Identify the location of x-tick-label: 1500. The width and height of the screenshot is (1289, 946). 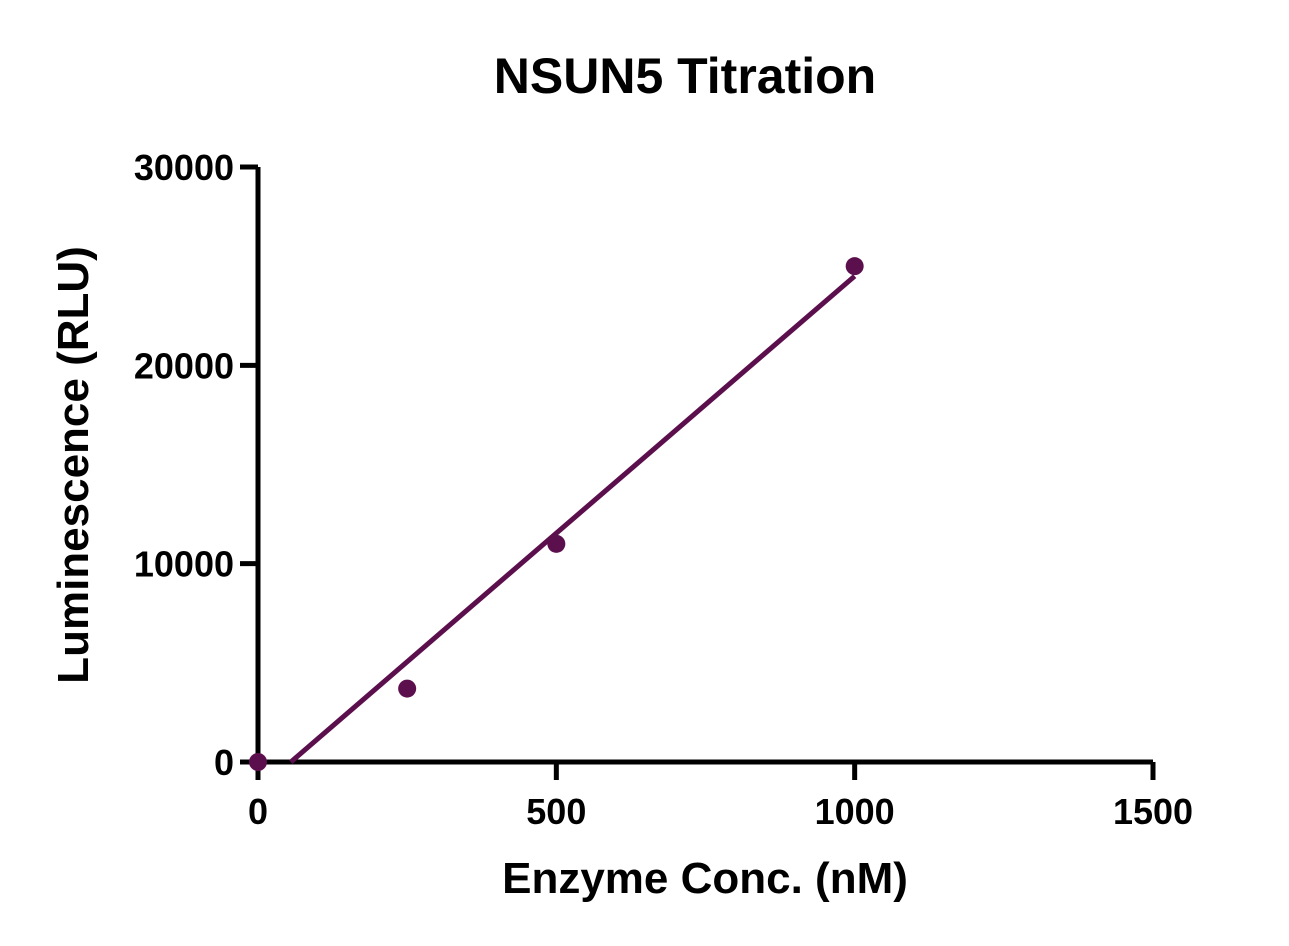
(1153, 811).